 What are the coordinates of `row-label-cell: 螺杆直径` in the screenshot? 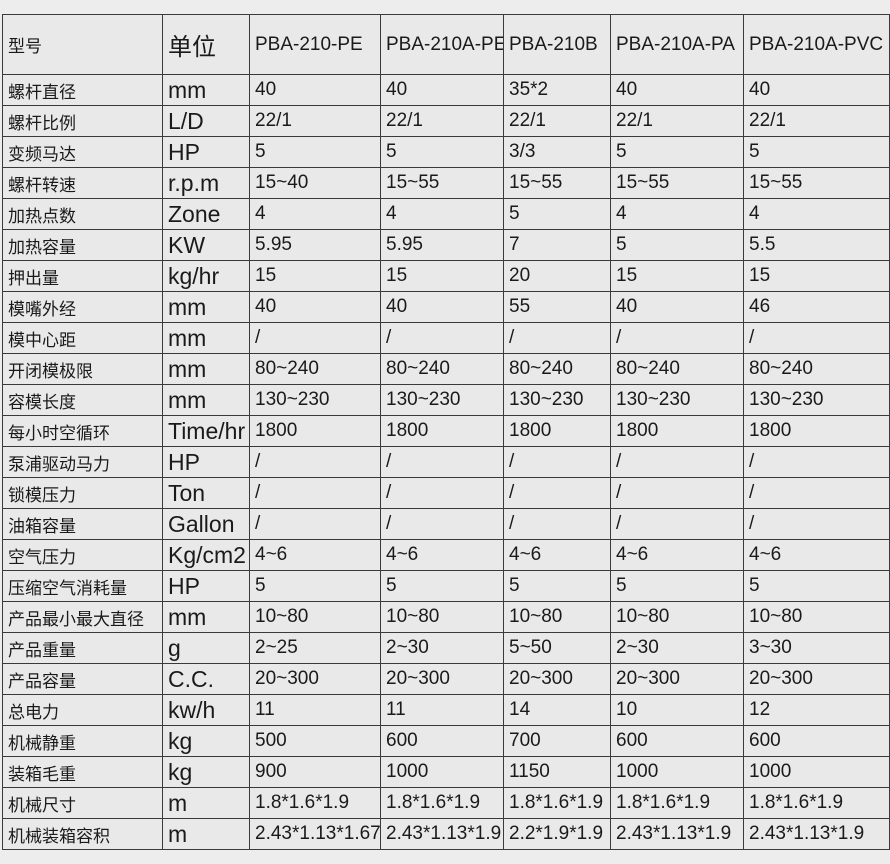 It's located at (82, 90).